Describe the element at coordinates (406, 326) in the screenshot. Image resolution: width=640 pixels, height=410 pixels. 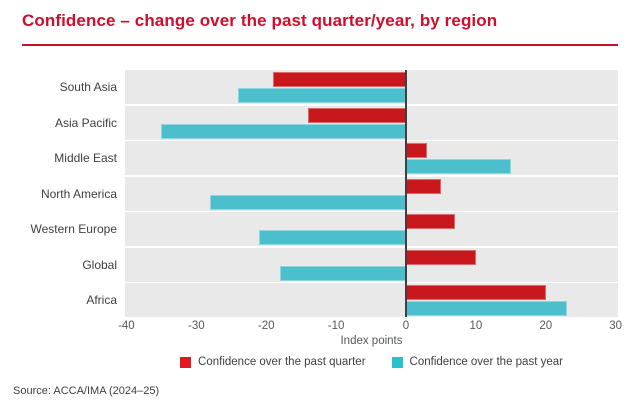
I see `x-tick-label: 0` at that location.